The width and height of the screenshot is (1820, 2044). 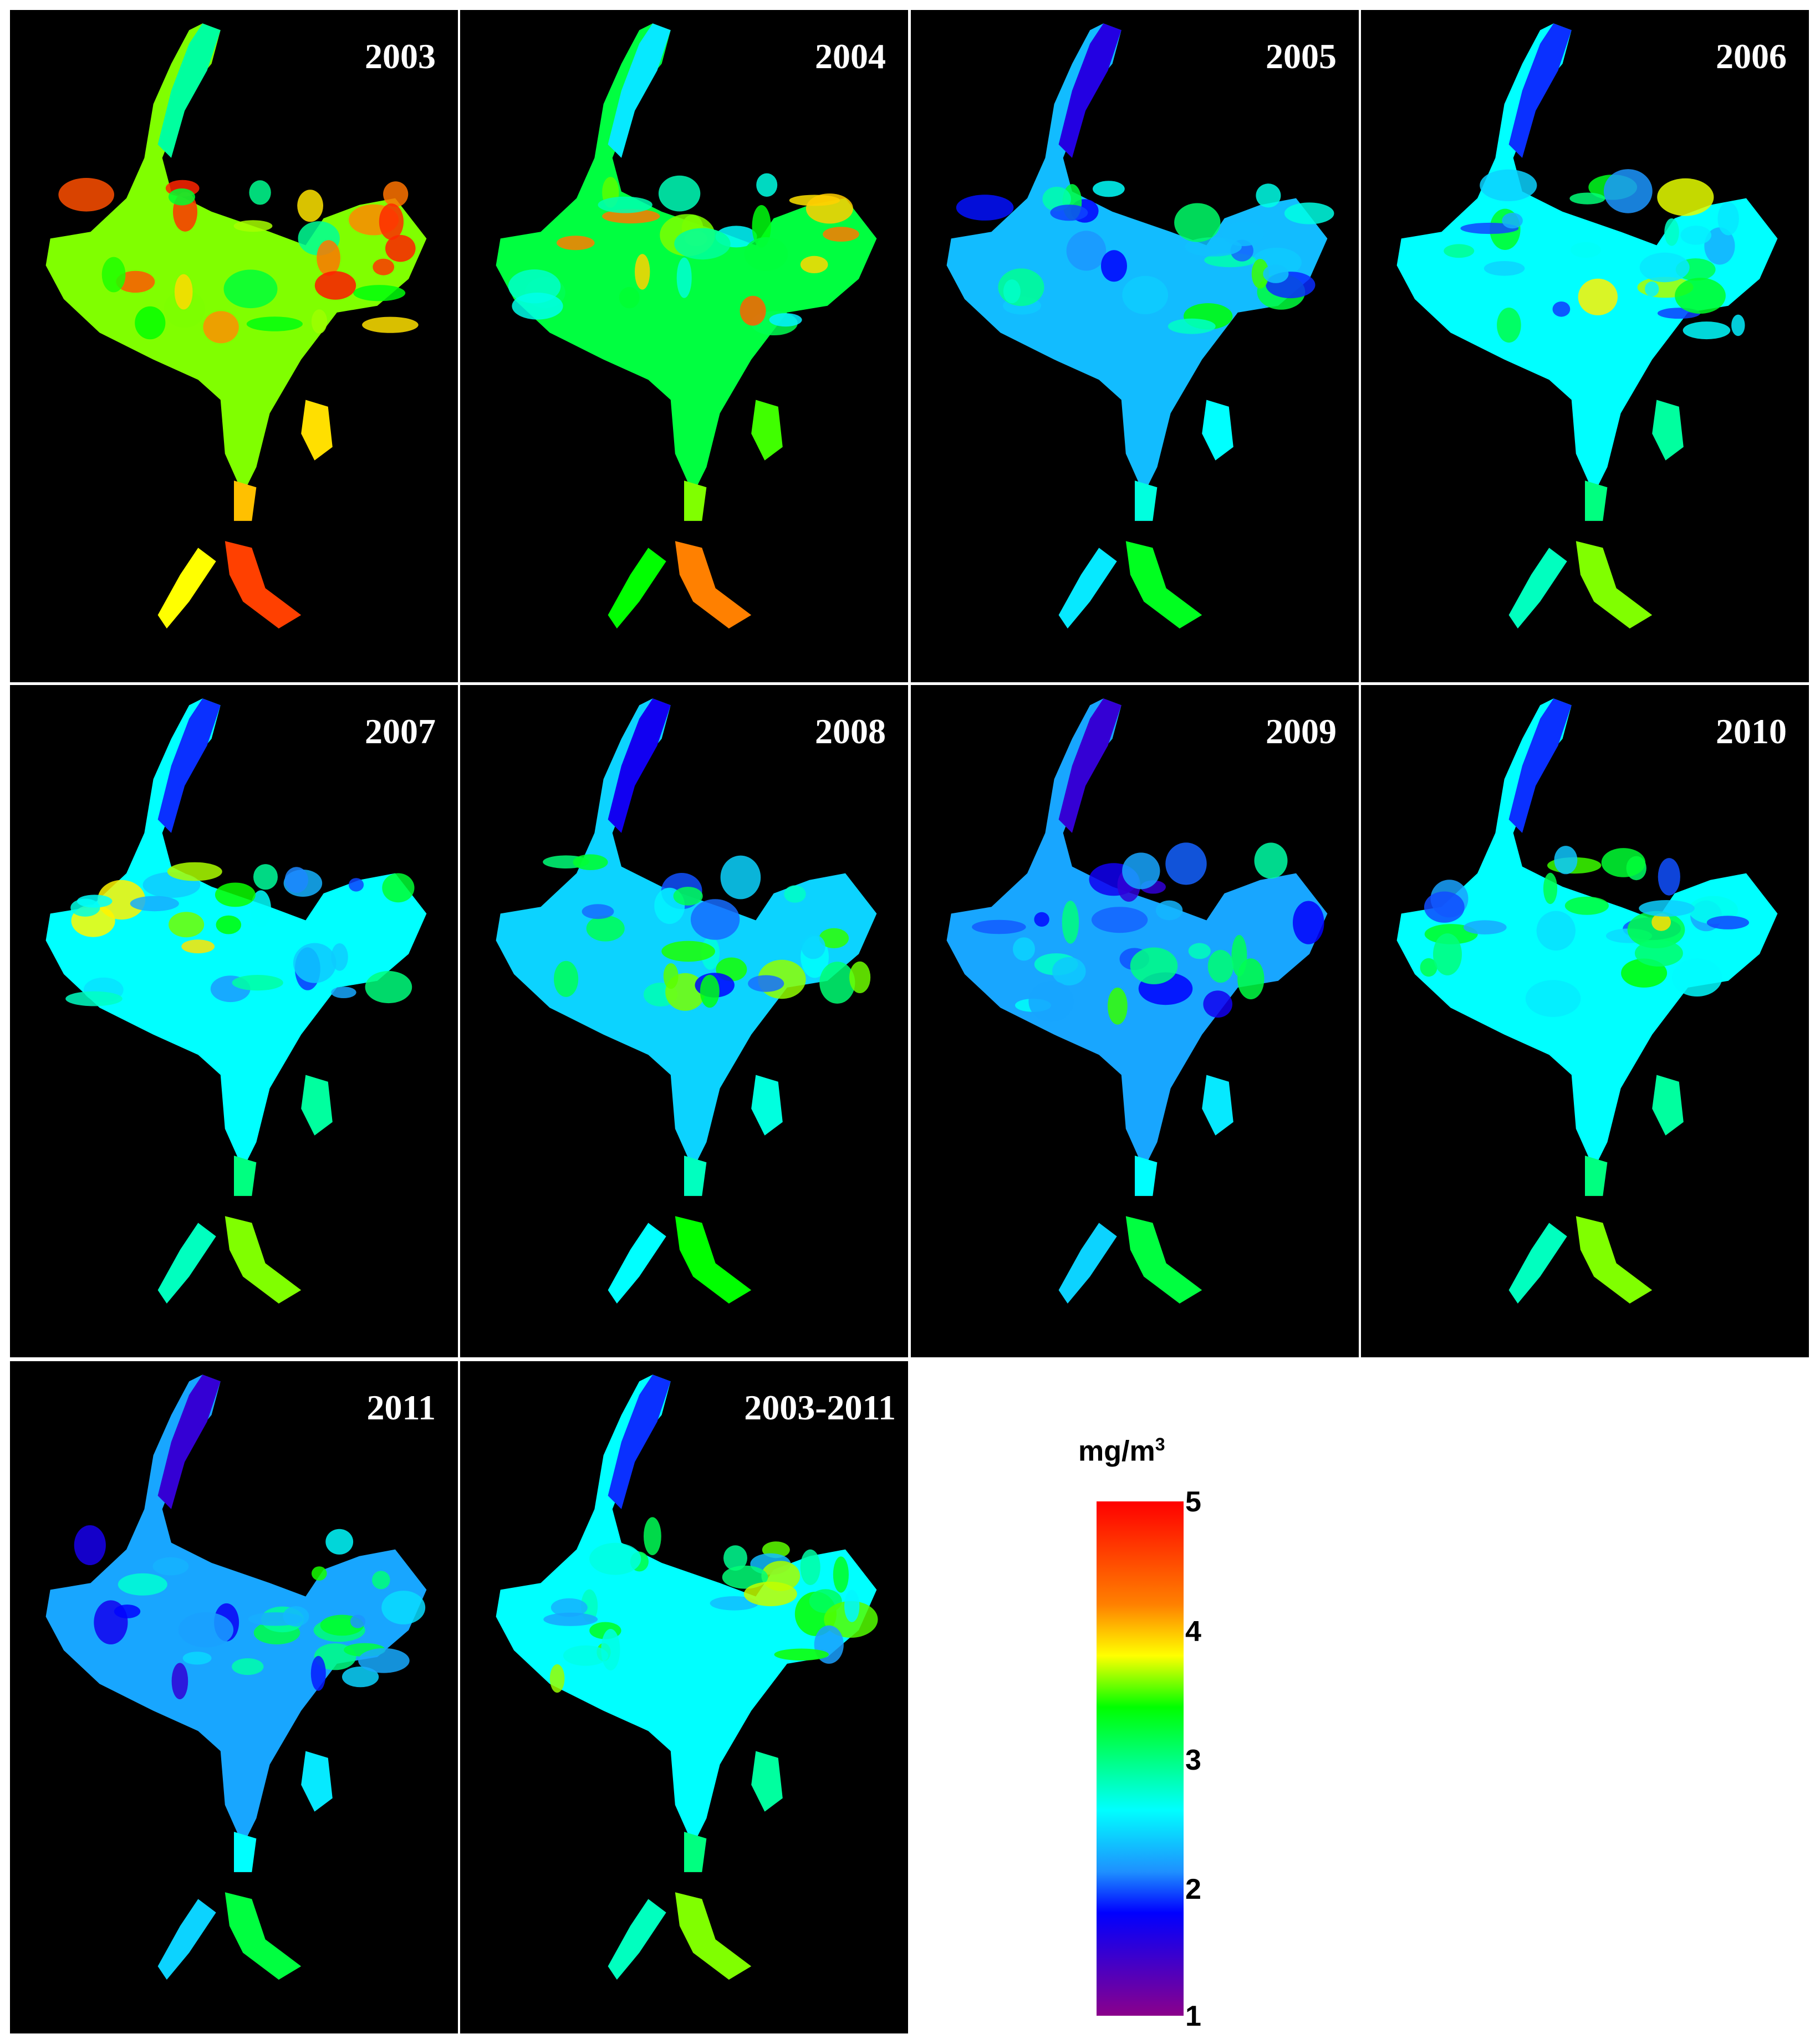 I want to click on panel-year-label: 2006, so click(x=1751, y=57).